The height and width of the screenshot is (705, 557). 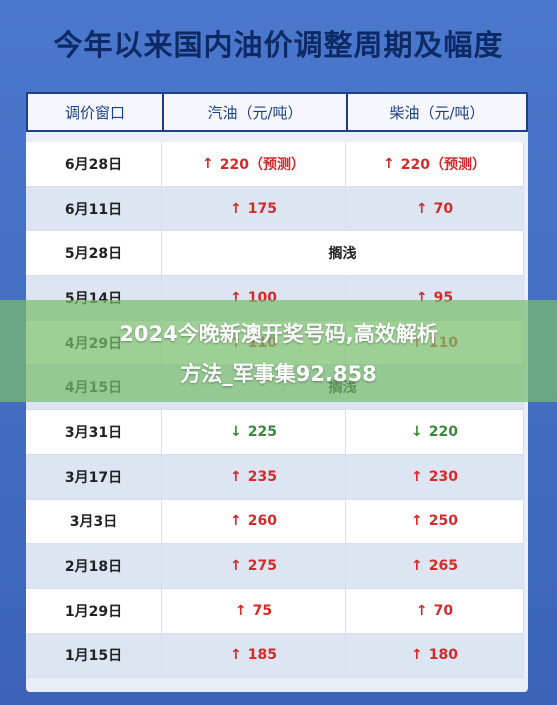 What do you see at coordinates (94, 254) in the screenshot?
I see `row-date: 5月28日` at bounding box center [94, 254].